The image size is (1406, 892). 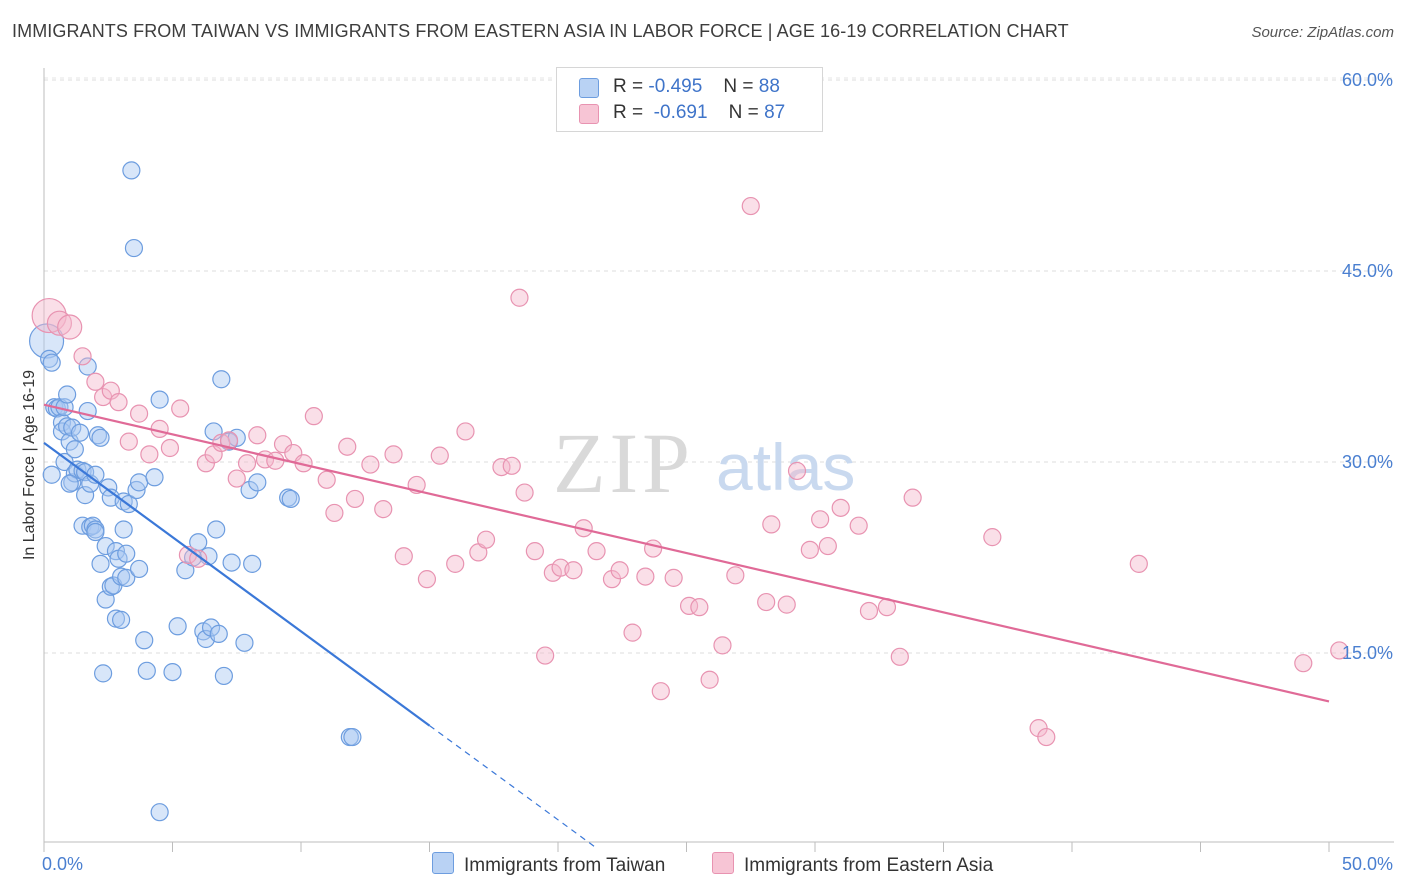 I want to click on watermark: ZIP atlas, so click(x=704, y=463).